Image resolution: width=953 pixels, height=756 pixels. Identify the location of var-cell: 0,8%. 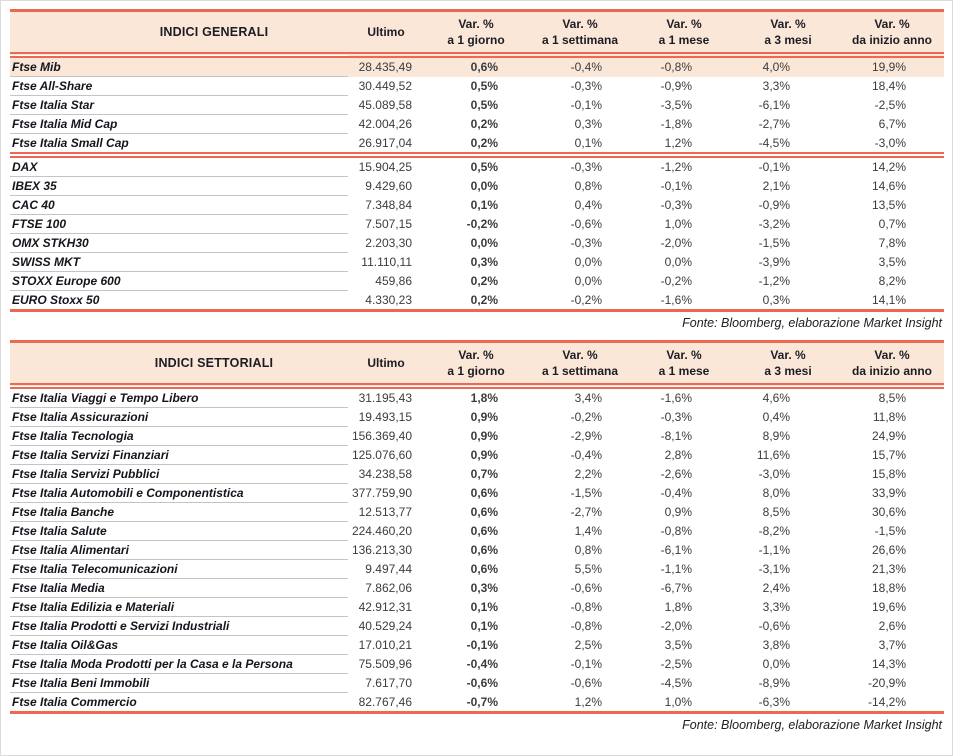
(580, 550).